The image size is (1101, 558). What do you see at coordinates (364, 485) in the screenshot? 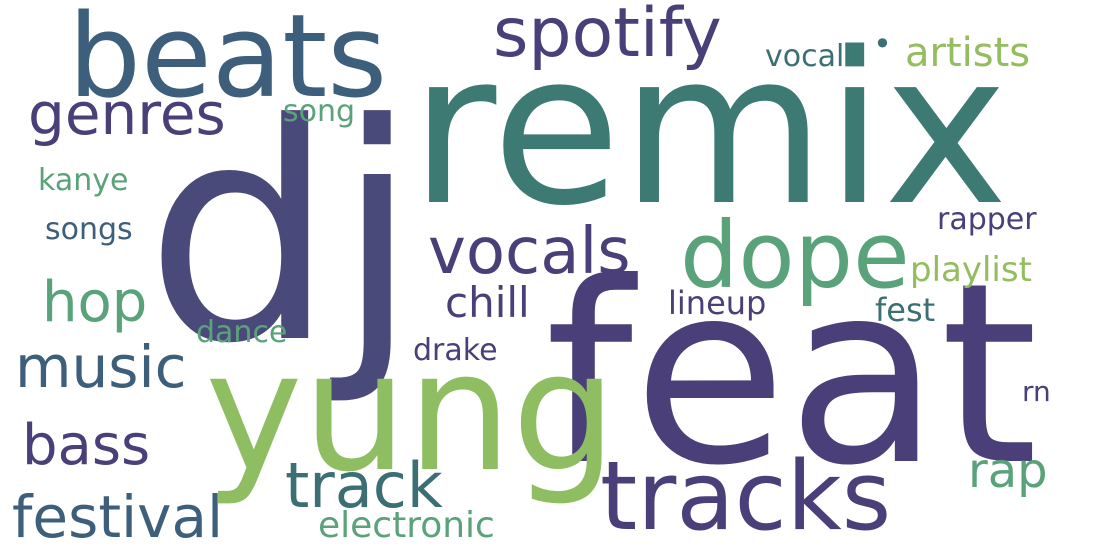
I see `word-track: track` at bounding box center [364, 485].